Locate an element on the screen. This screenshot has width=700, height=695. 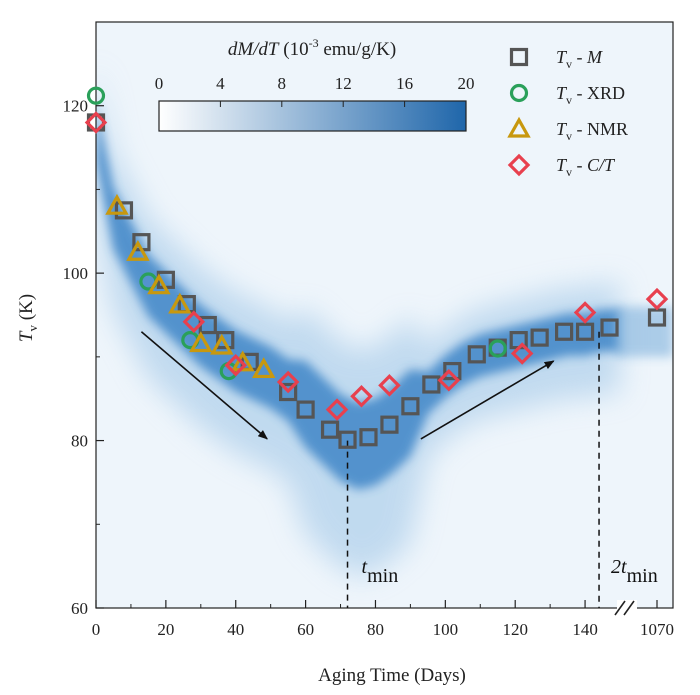
colorbar: dM/dT (10-3 emu/g/K) 0 4 8 12 16 20 is located at coordinates (315, 84).